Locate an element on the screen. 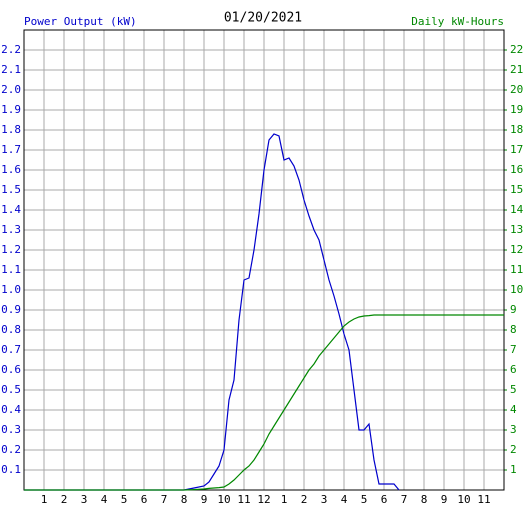 Image resolution: width=527 pixels, height=510 pixels. y2-tick-label: 14 is located at coordinates (517, 209).